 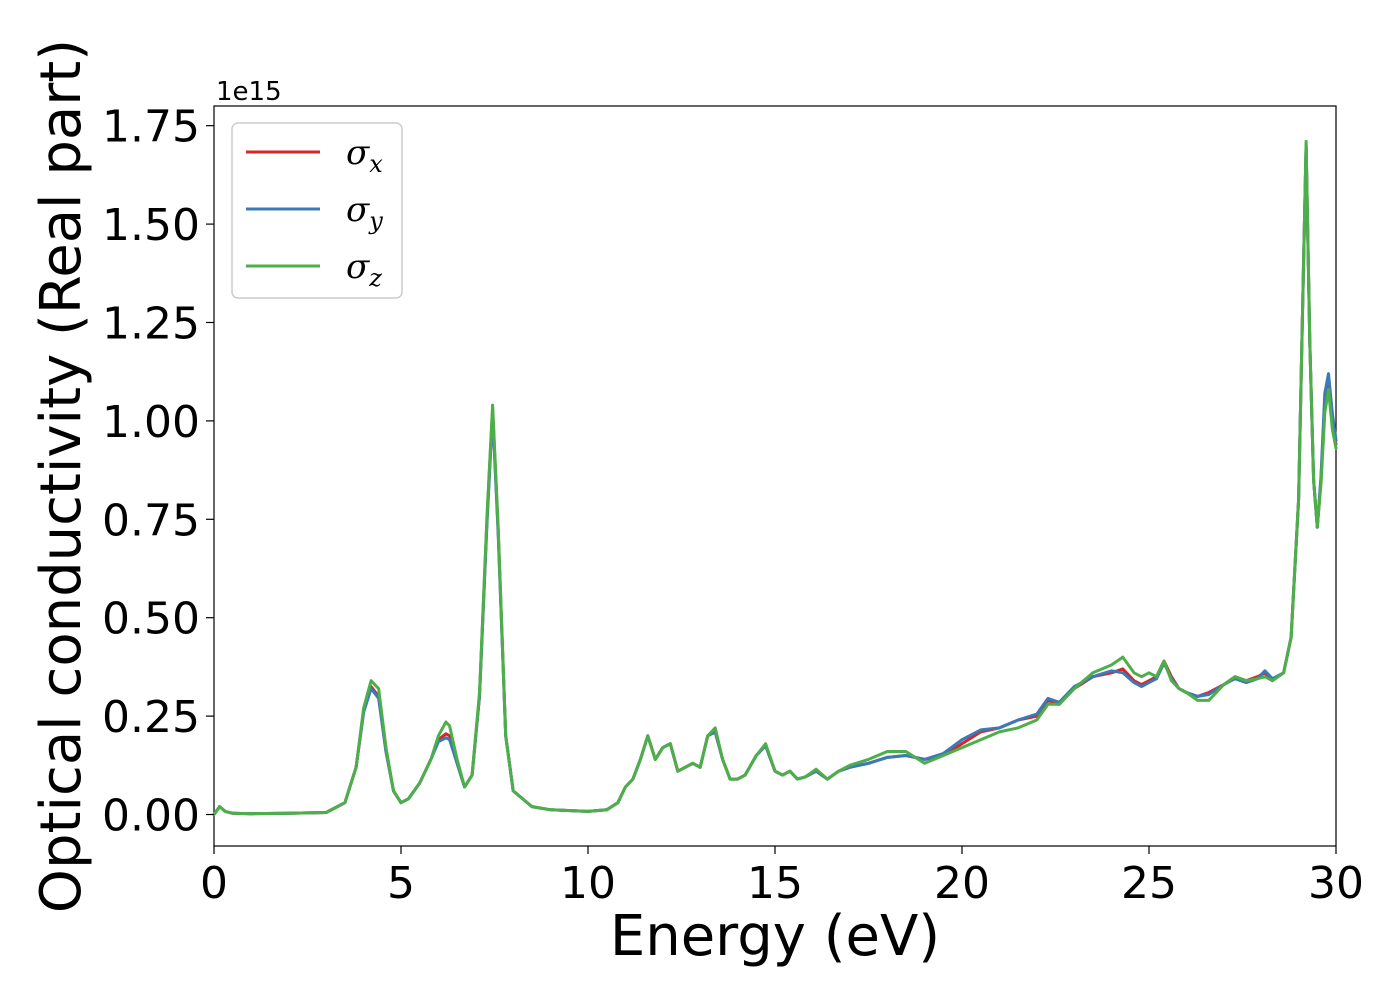 What do you see at coordinates (401, 883) in the screenshot?
I see `x-tick-label: 5` at bounding box center [401, 883].